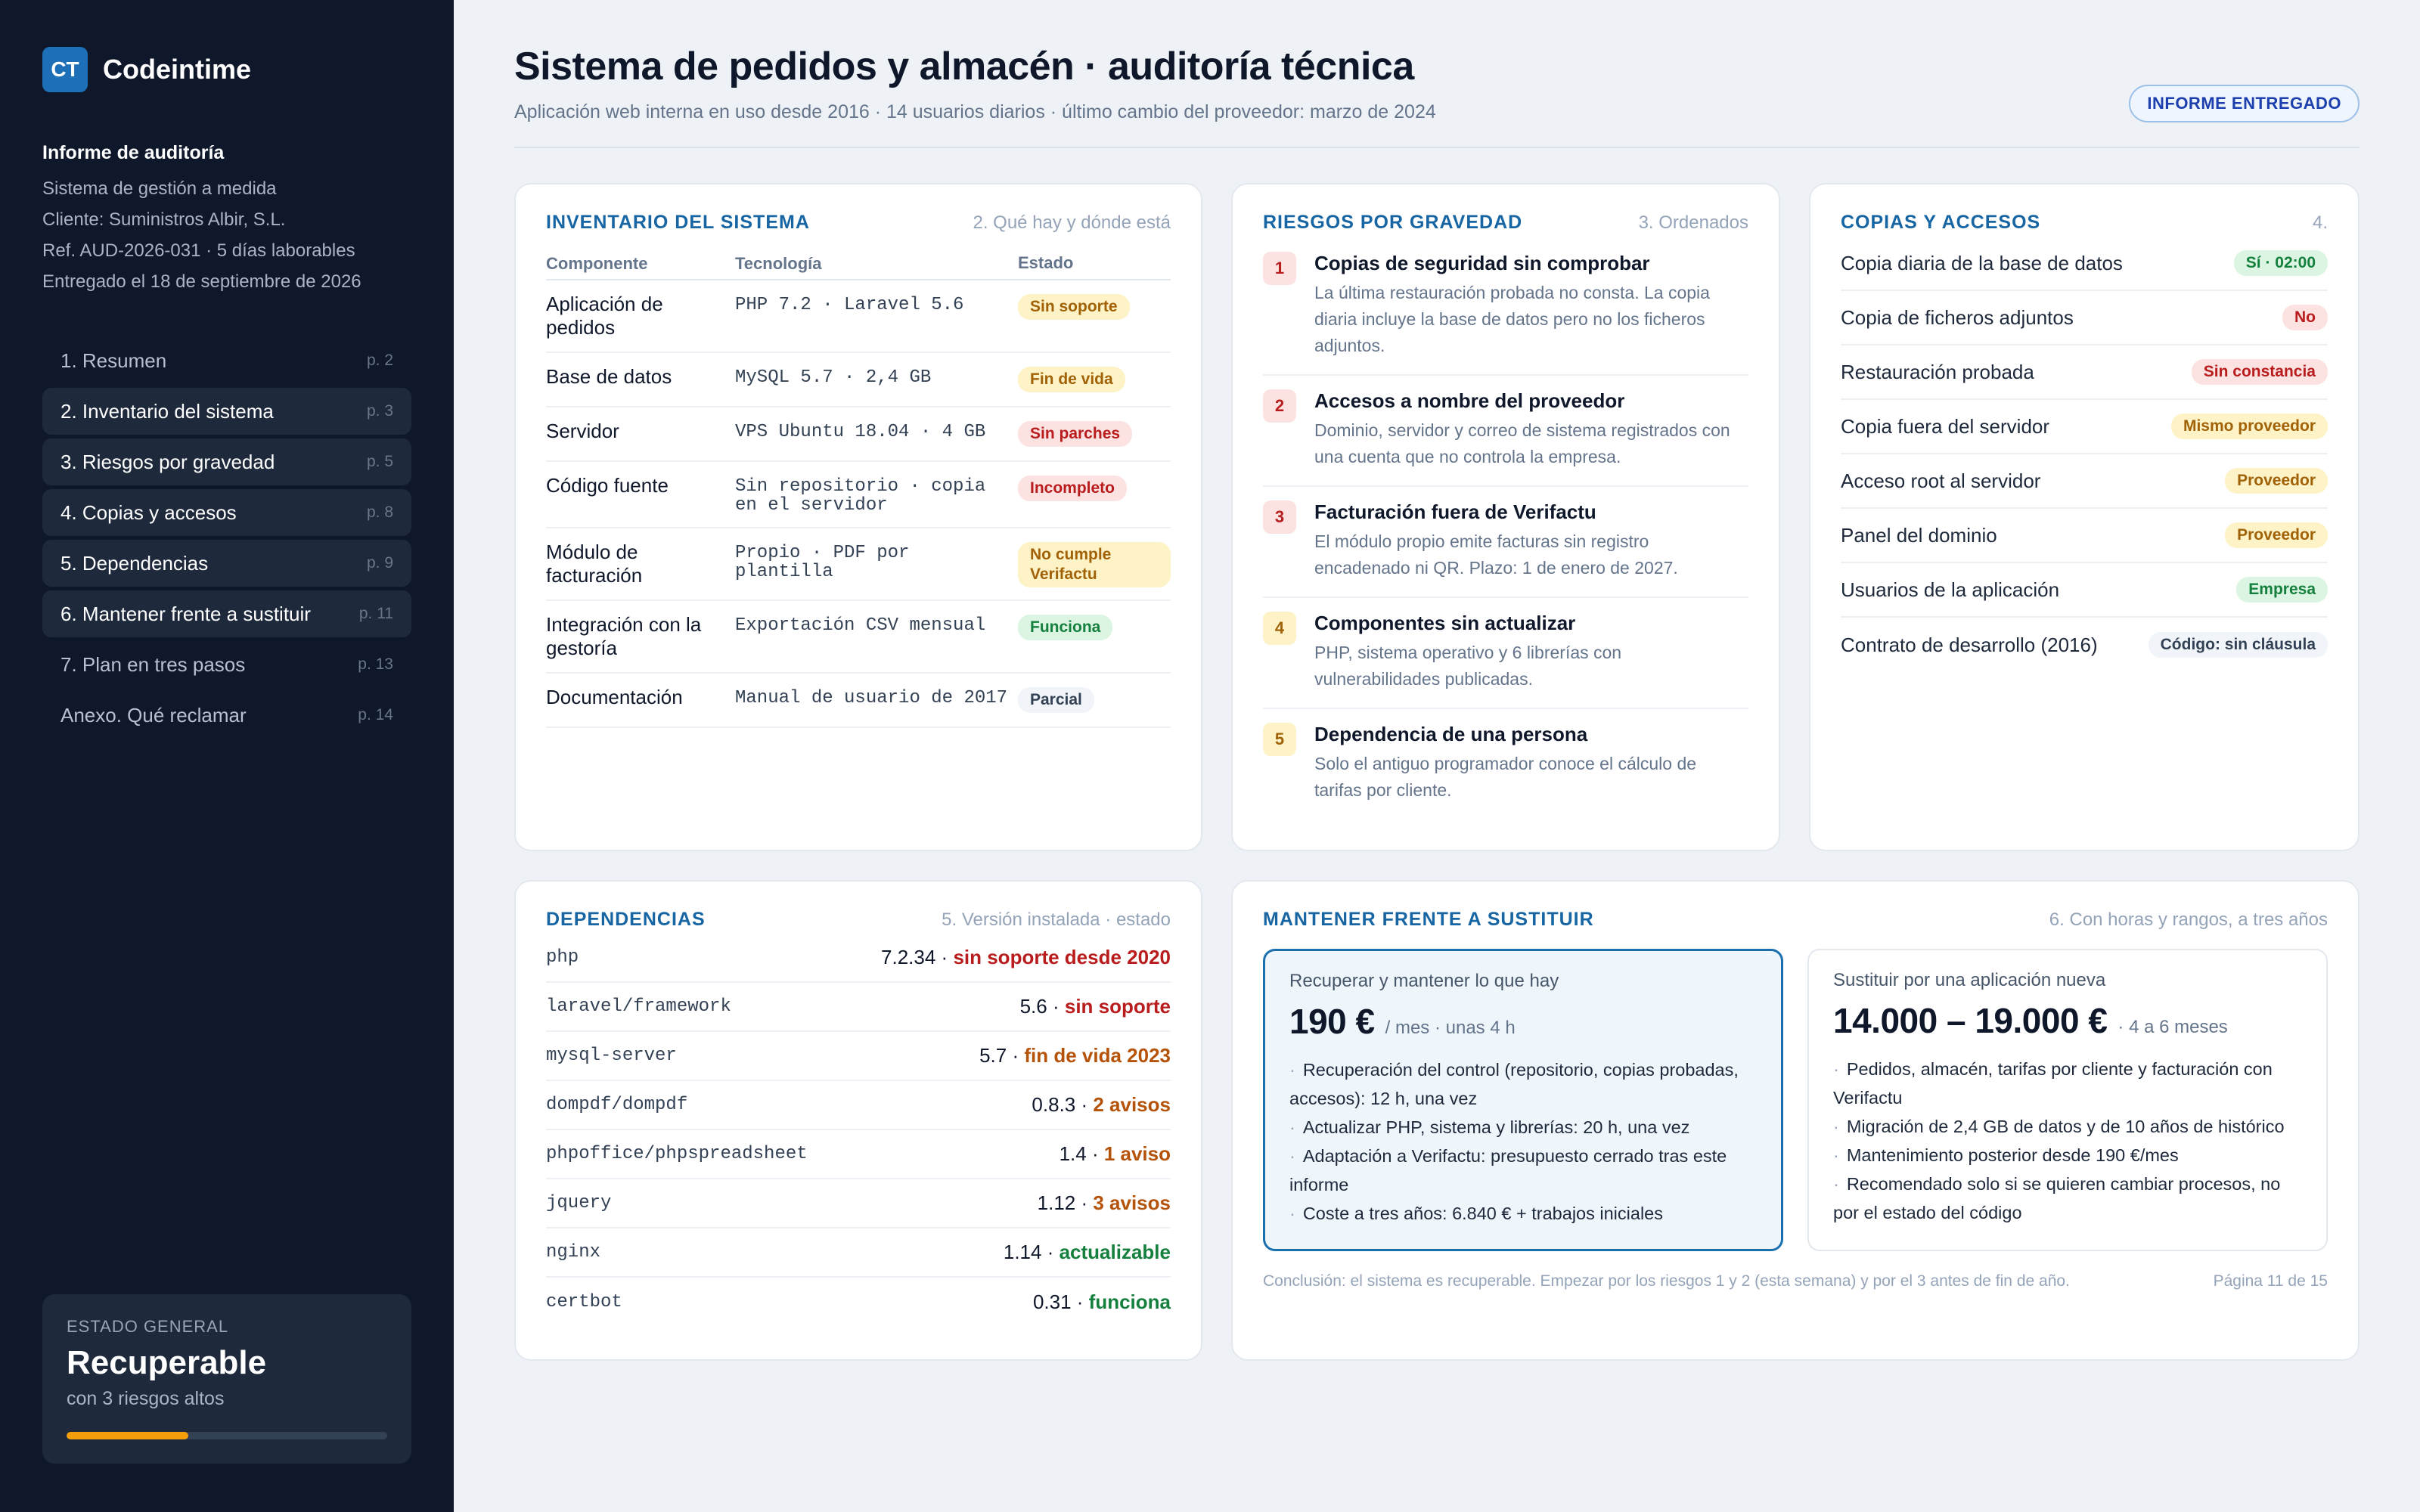 The image size is (2420, 1512). What do you see at coordinates (1132, 1104) in the screenshot?
I see `dependency-status: 2 avisos` at bounding box center [1132, 1104].